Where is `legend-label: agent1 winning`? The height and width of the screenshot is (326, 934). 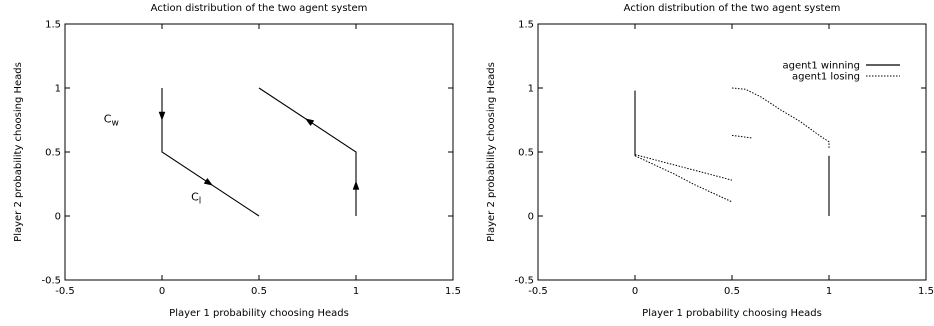 legend-label: agent1 winning is located at coordinates (821, 66).